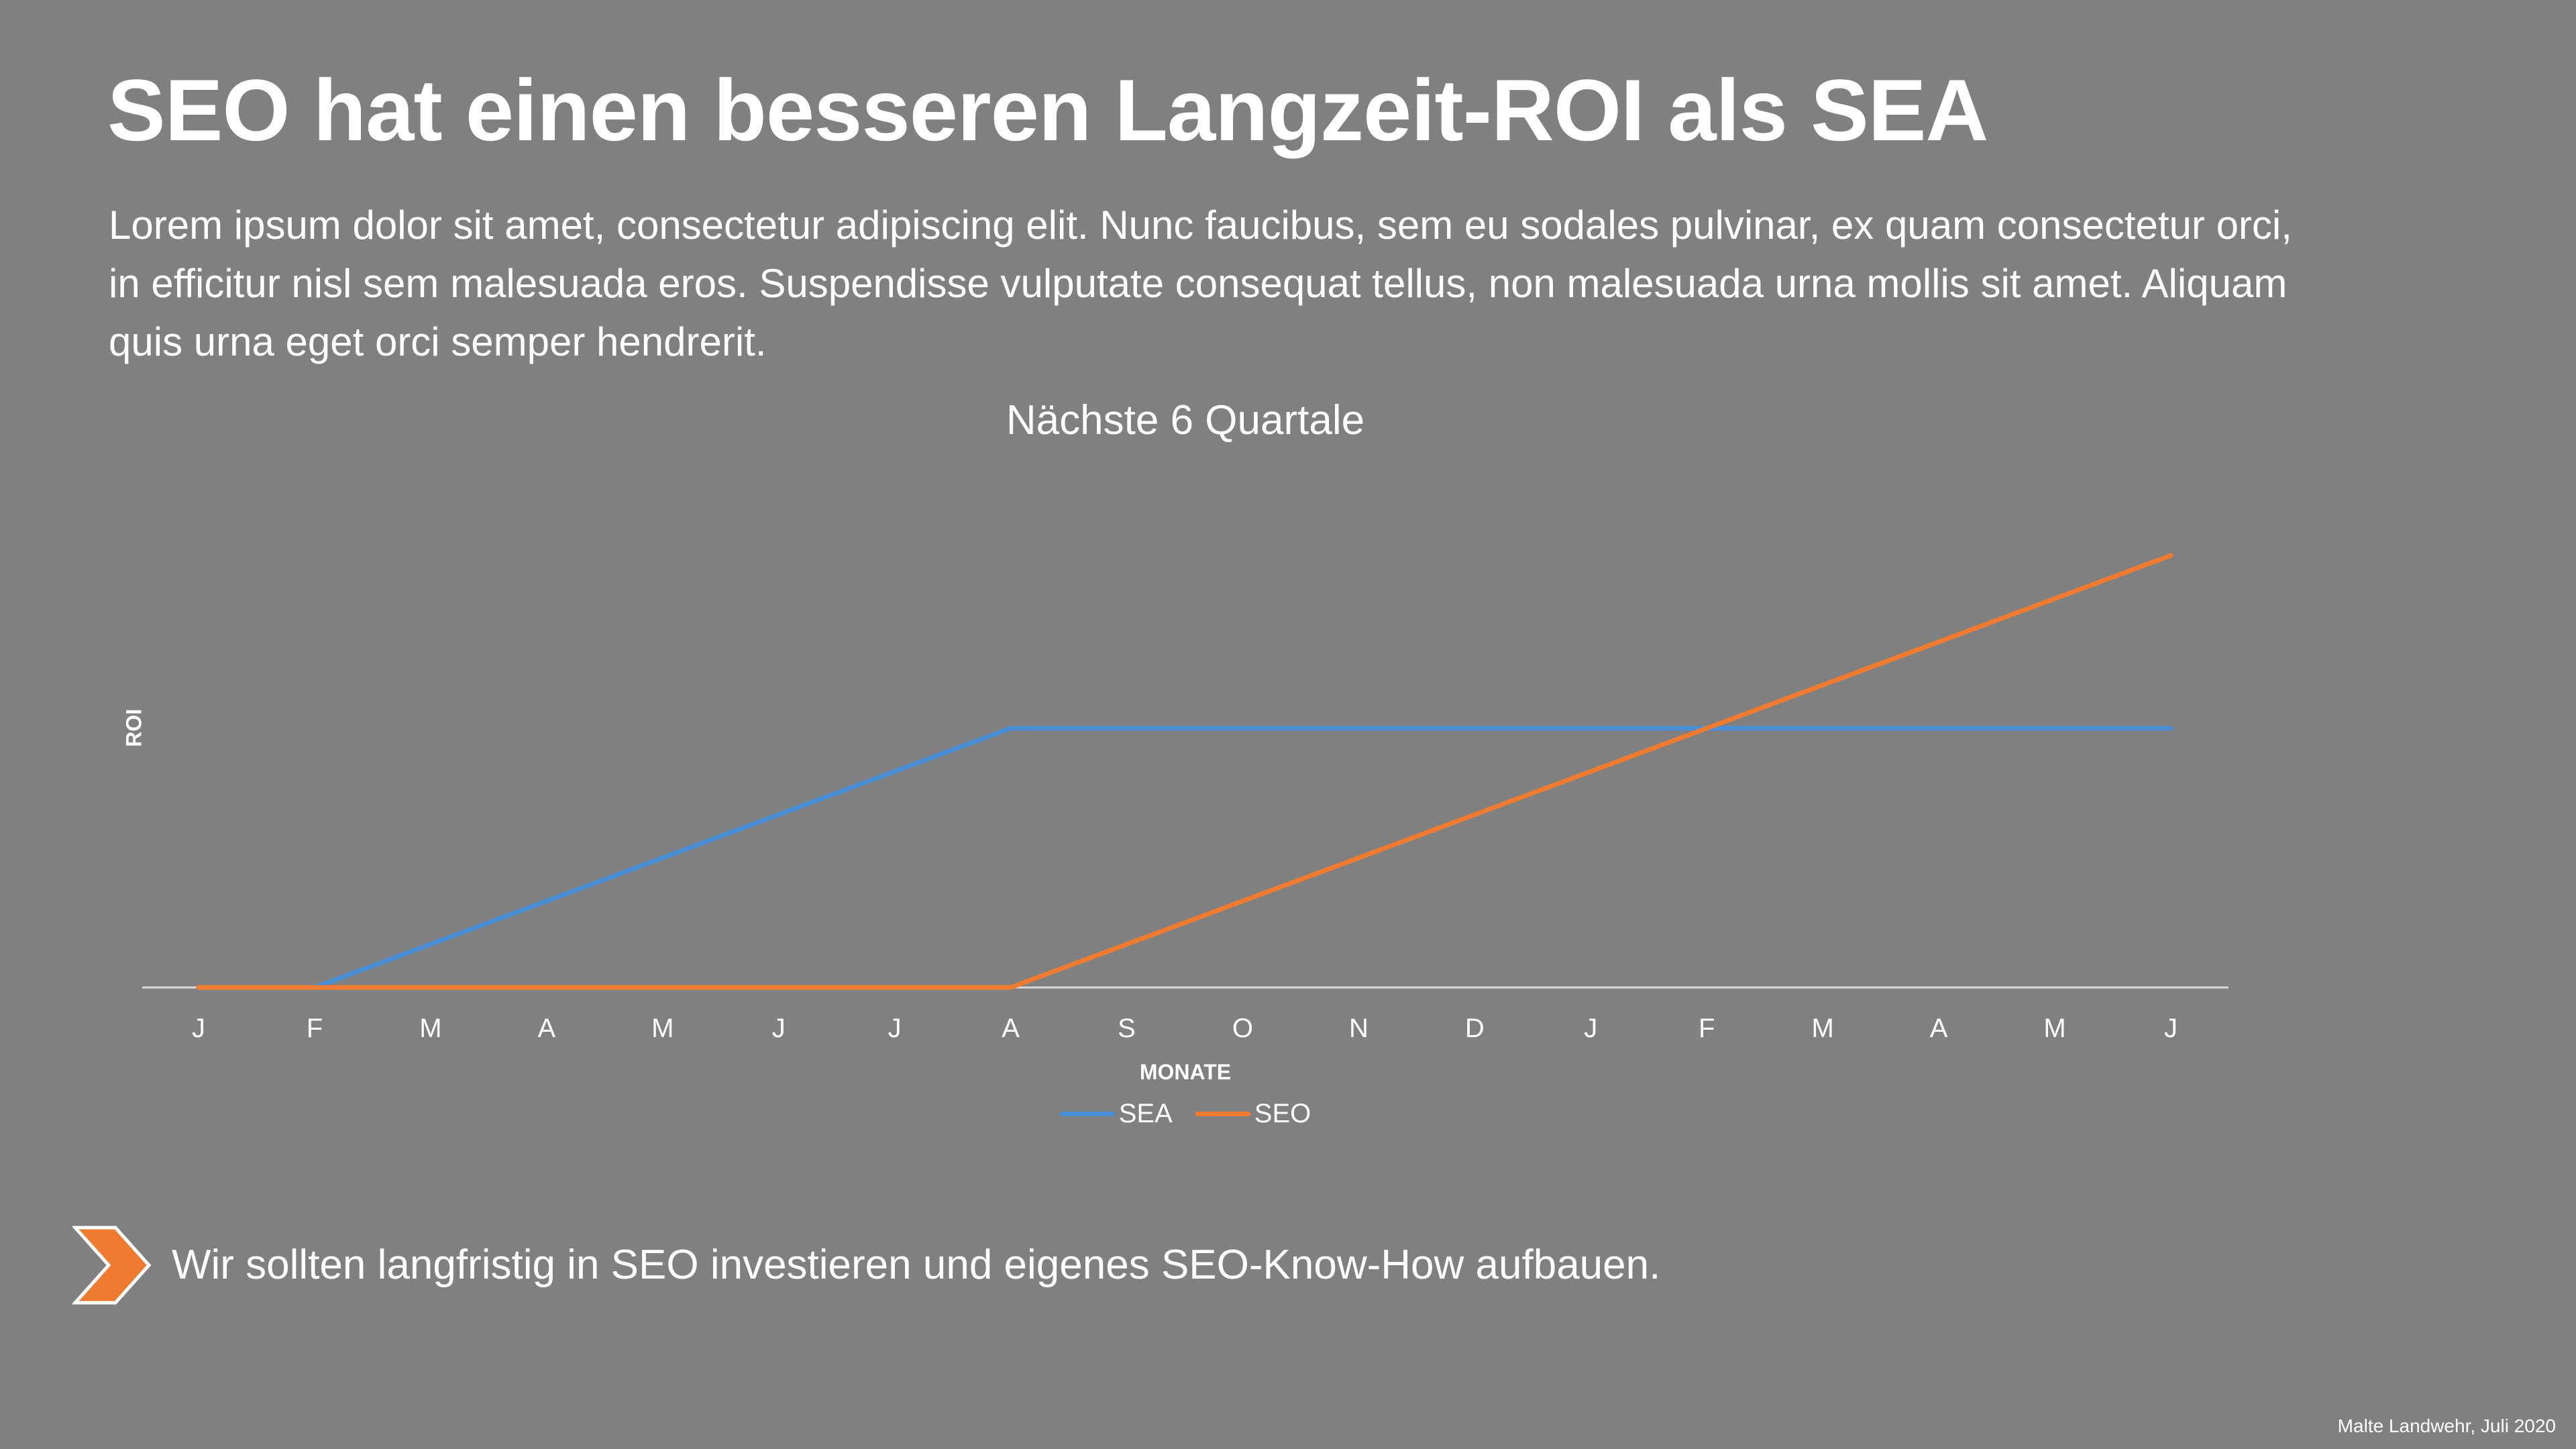  Describe the element at coordinates (1282, 1113) in the screenshot. I see `legend-label-seo: SEO` at that location.